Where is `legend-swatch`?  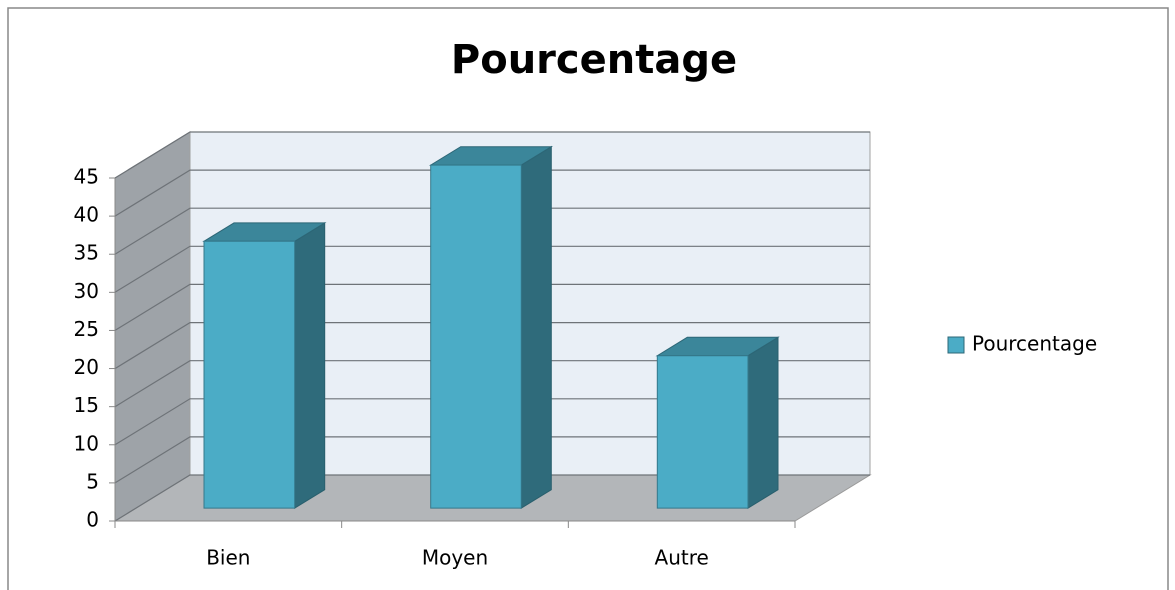
legend-swatch is located at coordinates (956, 345).